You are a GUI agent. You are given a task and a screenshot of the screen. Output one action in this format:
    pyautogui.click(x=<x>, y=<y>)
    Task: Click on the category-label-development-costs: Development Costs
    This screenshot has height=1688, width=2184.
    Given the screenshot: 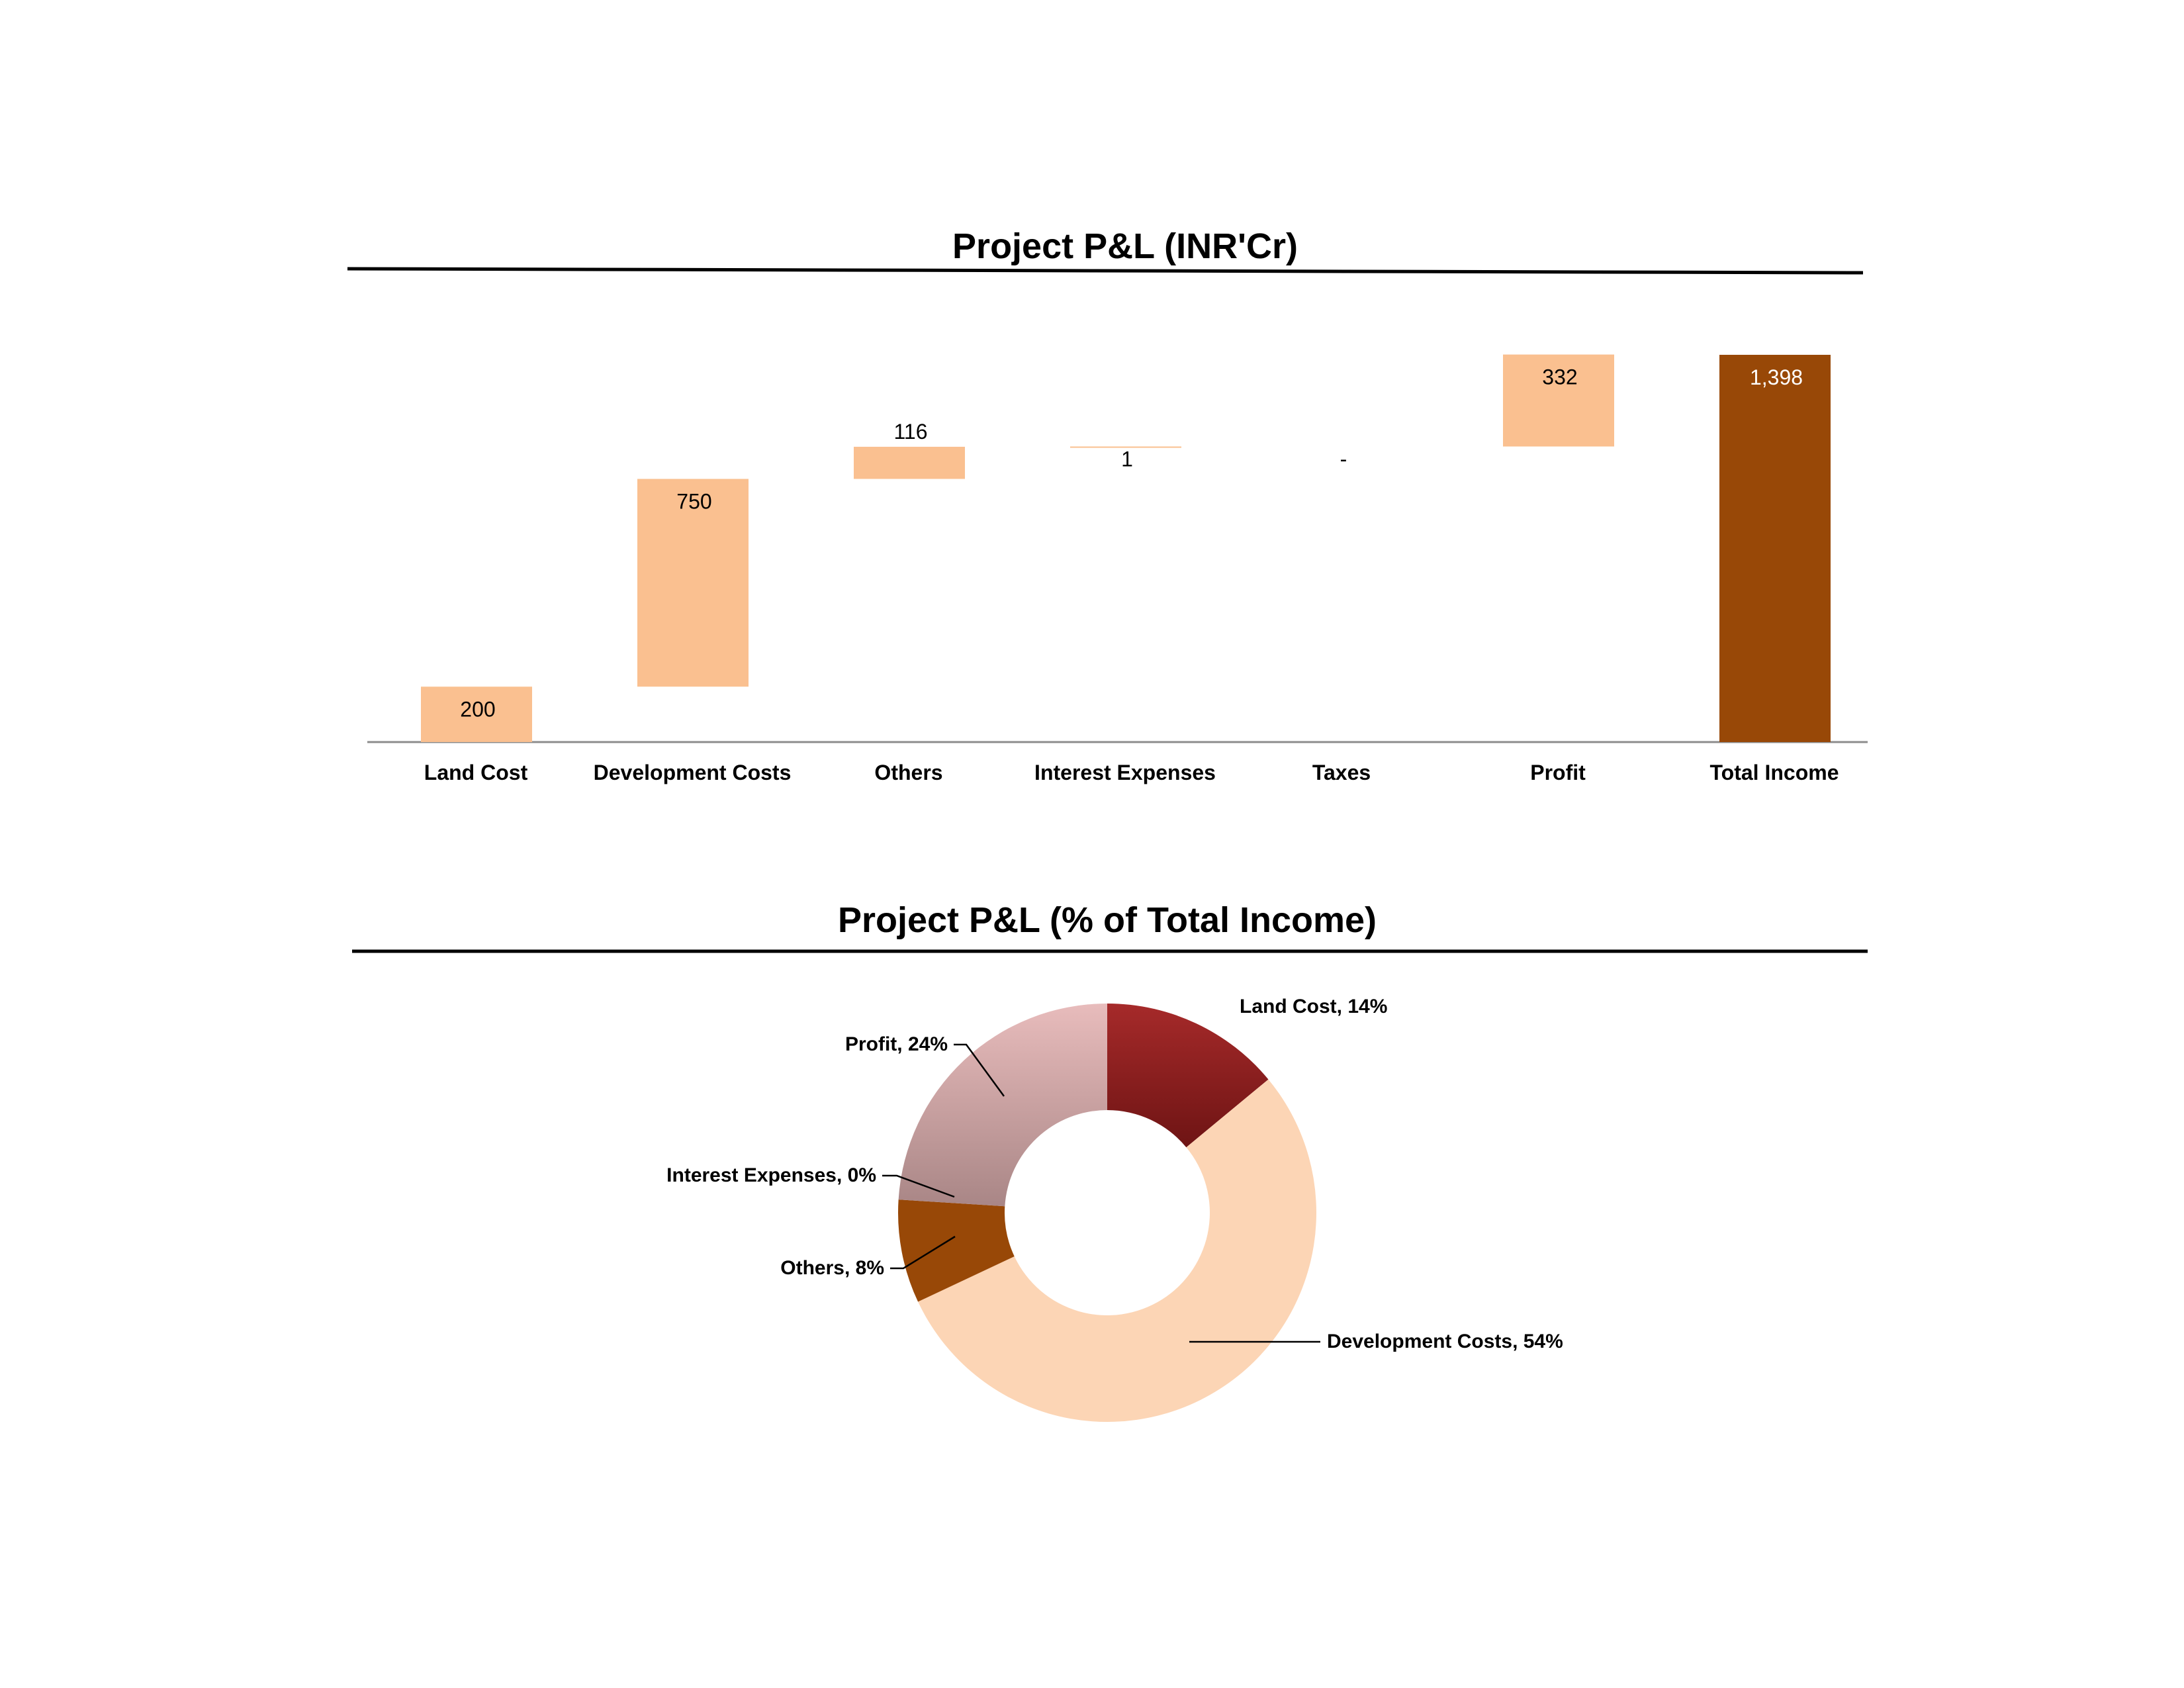 What is the action you would take?
    pyautogui.click(x=693, y=772)
    